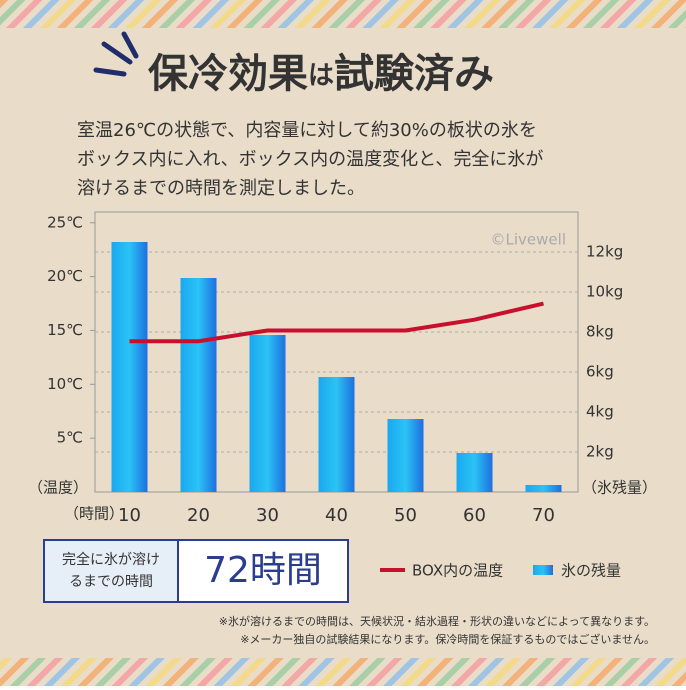 This screenshot has width=686, height=690. What do you see at coordinates (591, 571) in the screenshot?
I see `legend-label: 氷の残量` at bounding box center [591, 571].